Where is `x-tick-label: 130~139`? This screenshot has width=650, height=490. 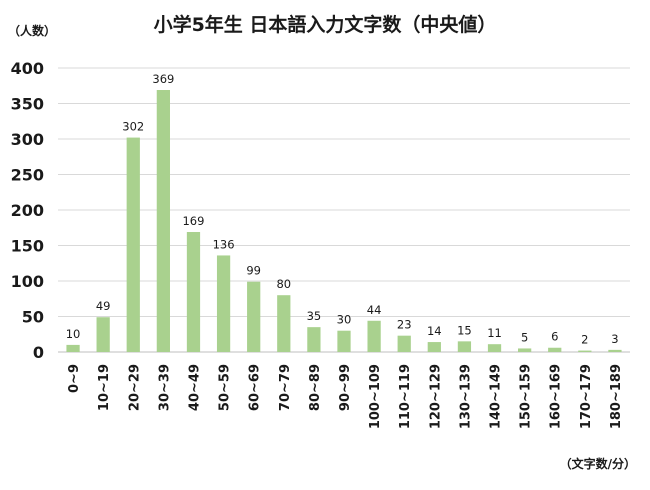
x-tick-label: 130~139 is located at coordinates (465, 396).